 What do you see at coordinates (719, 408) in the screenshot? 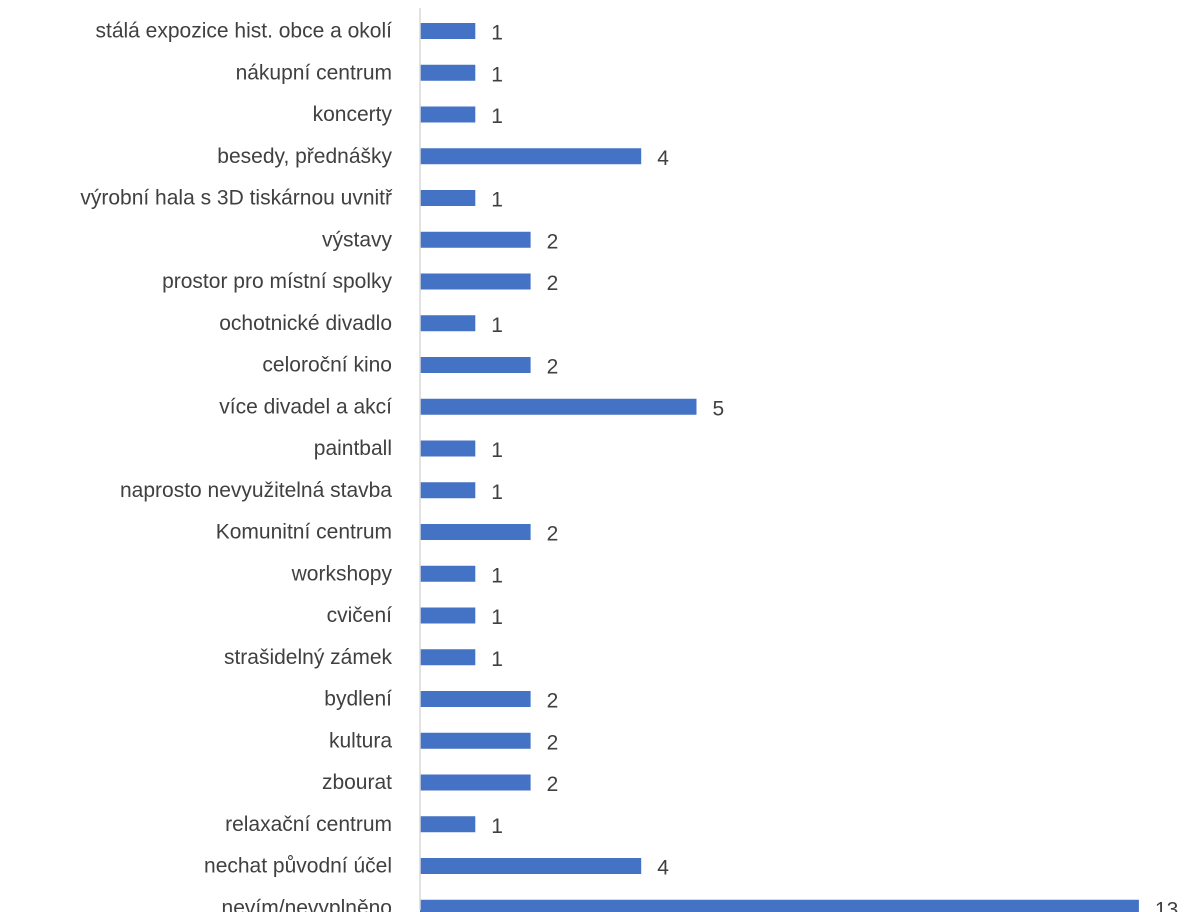
I see `value-label: 5` at bounding box center [719, 408].